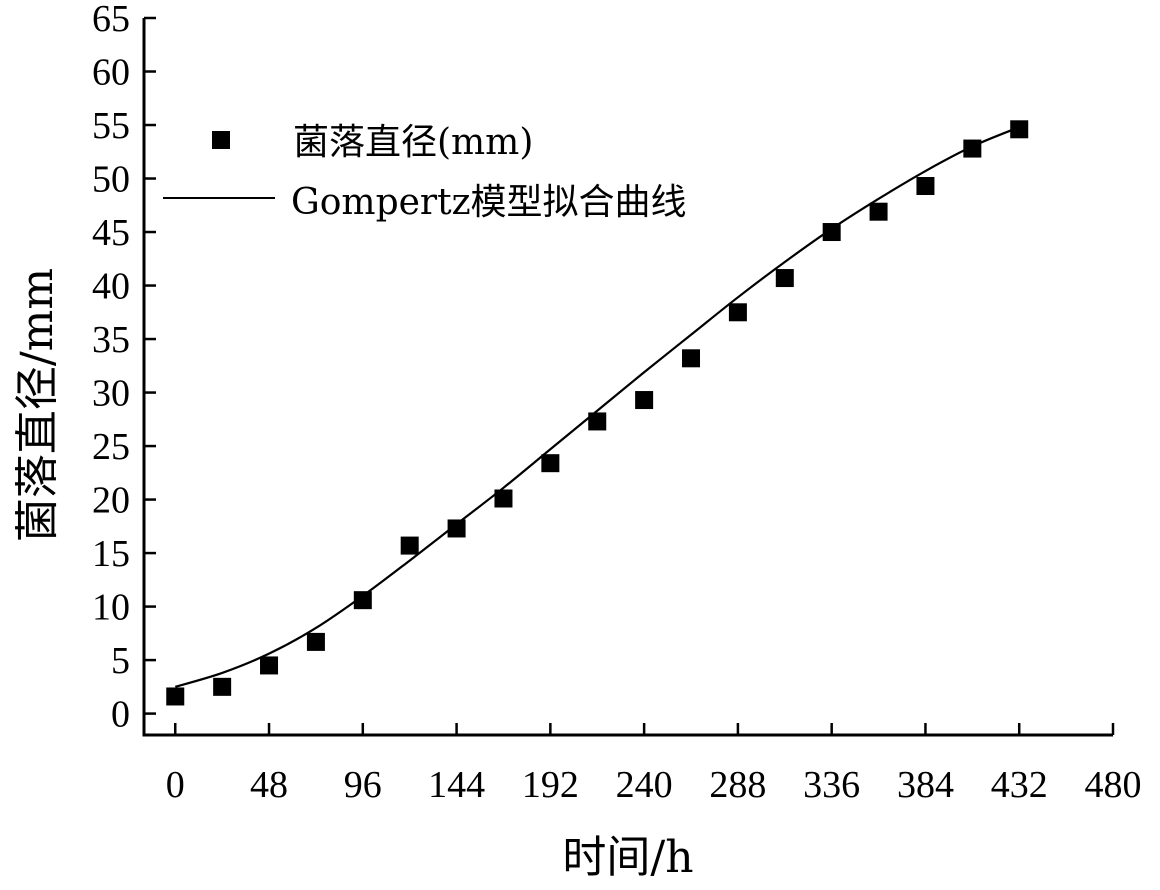 Image resolution: width=1160 pixels, height=890 pixels. What do you see at coordinates (425, 172) in the screenshot?
I see `legend: 菌落直径(mm) Gompertz模型拟合曲线` at bounding box center [425, 172].